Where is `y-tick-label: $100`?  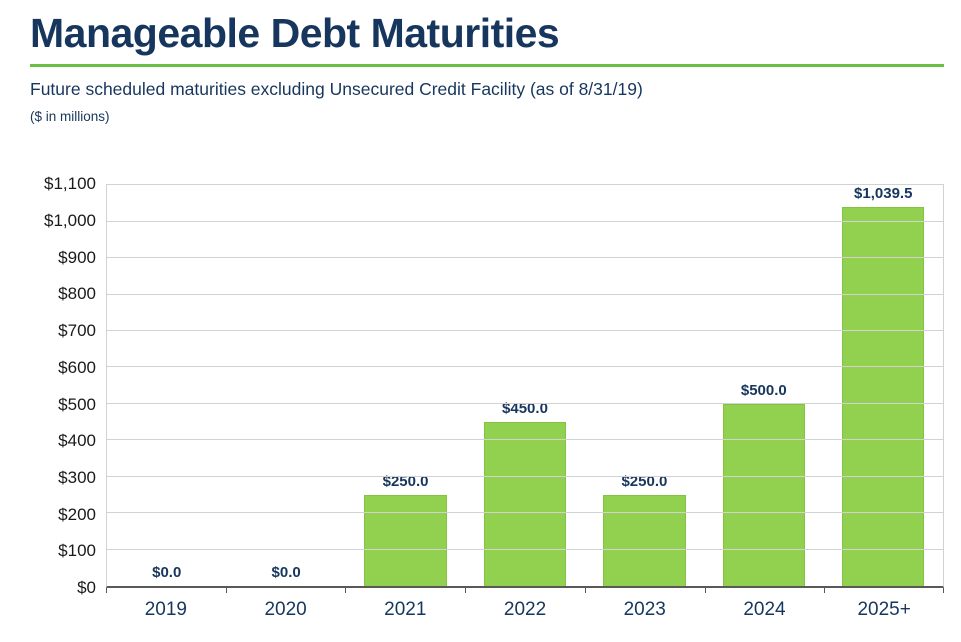 y-tick-label: $100 is located at coordinates (77, 551).